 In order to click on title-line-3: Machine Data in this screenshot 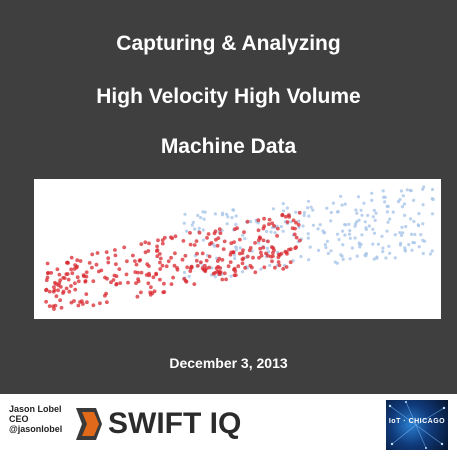, I will do `click(228, 146)`.